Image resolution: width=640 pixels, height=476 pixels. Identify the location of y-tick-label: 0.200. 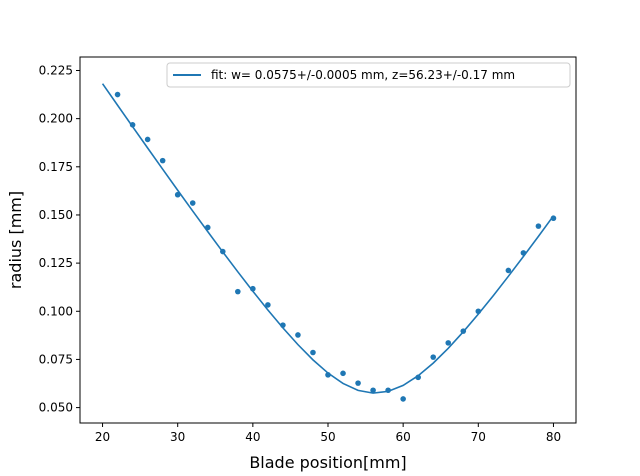
(56, 119).